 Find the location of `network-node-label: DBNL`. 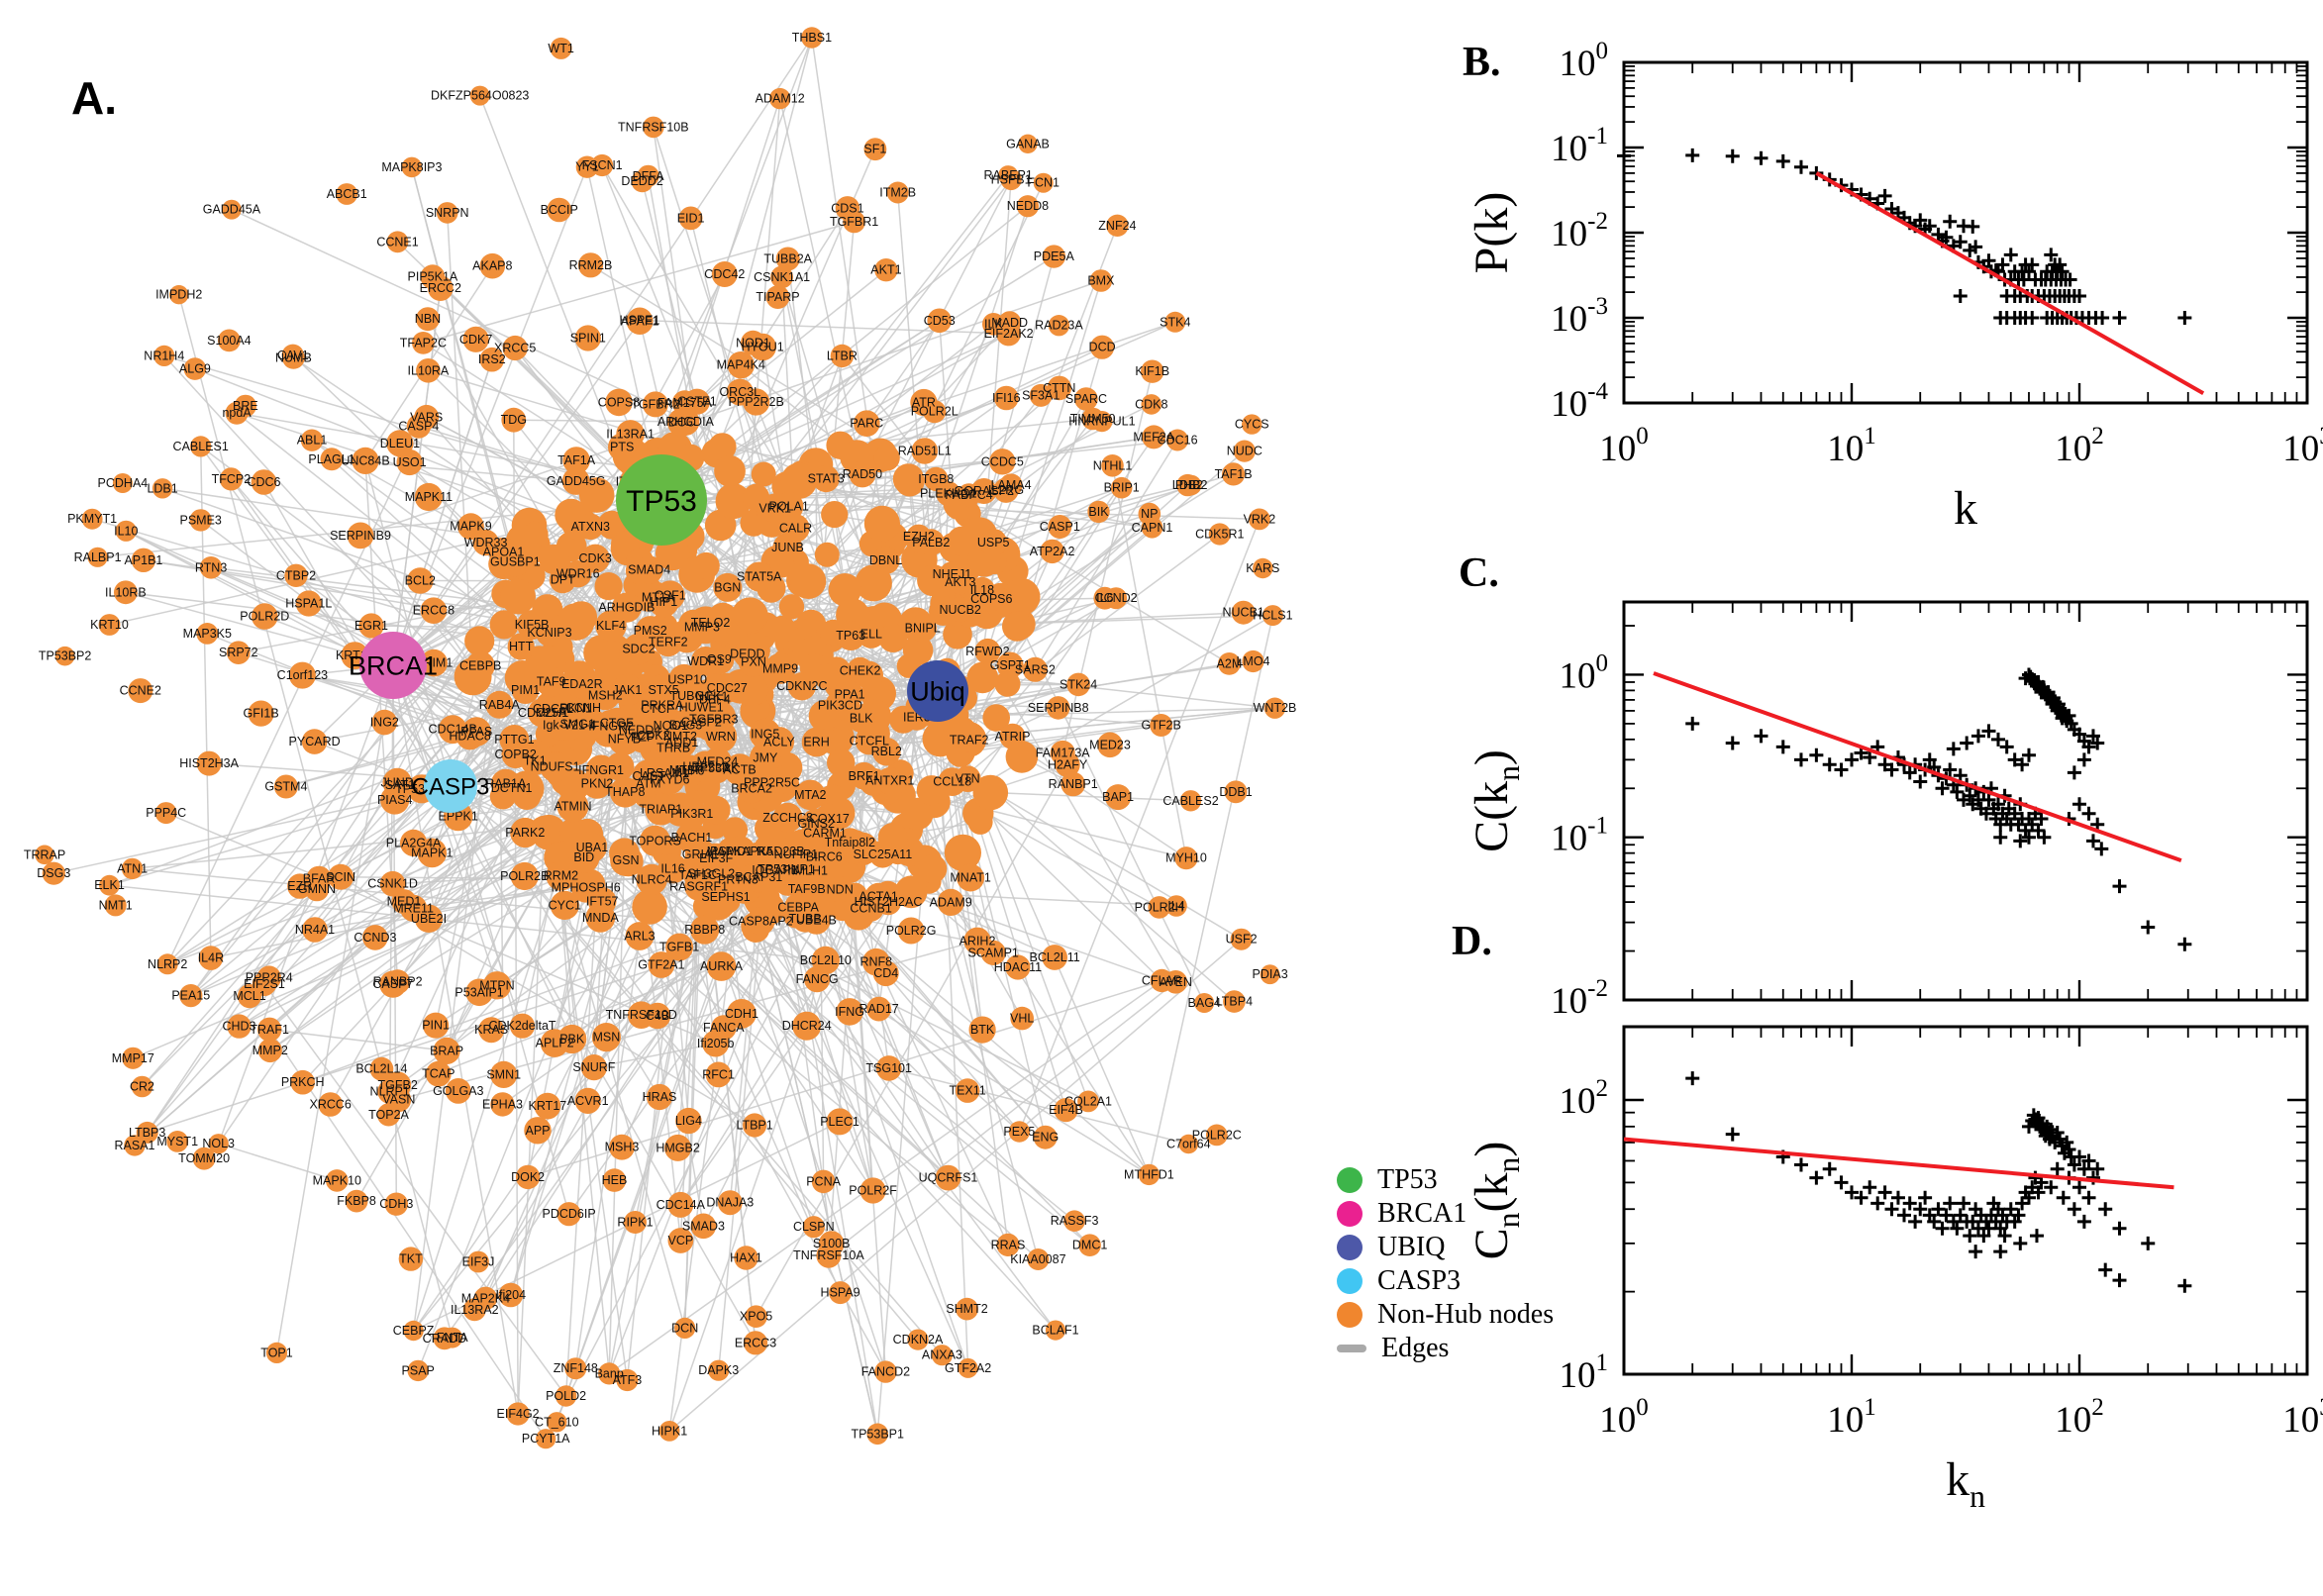

network-node-label: DBNL is located at coordinates (885, 560).